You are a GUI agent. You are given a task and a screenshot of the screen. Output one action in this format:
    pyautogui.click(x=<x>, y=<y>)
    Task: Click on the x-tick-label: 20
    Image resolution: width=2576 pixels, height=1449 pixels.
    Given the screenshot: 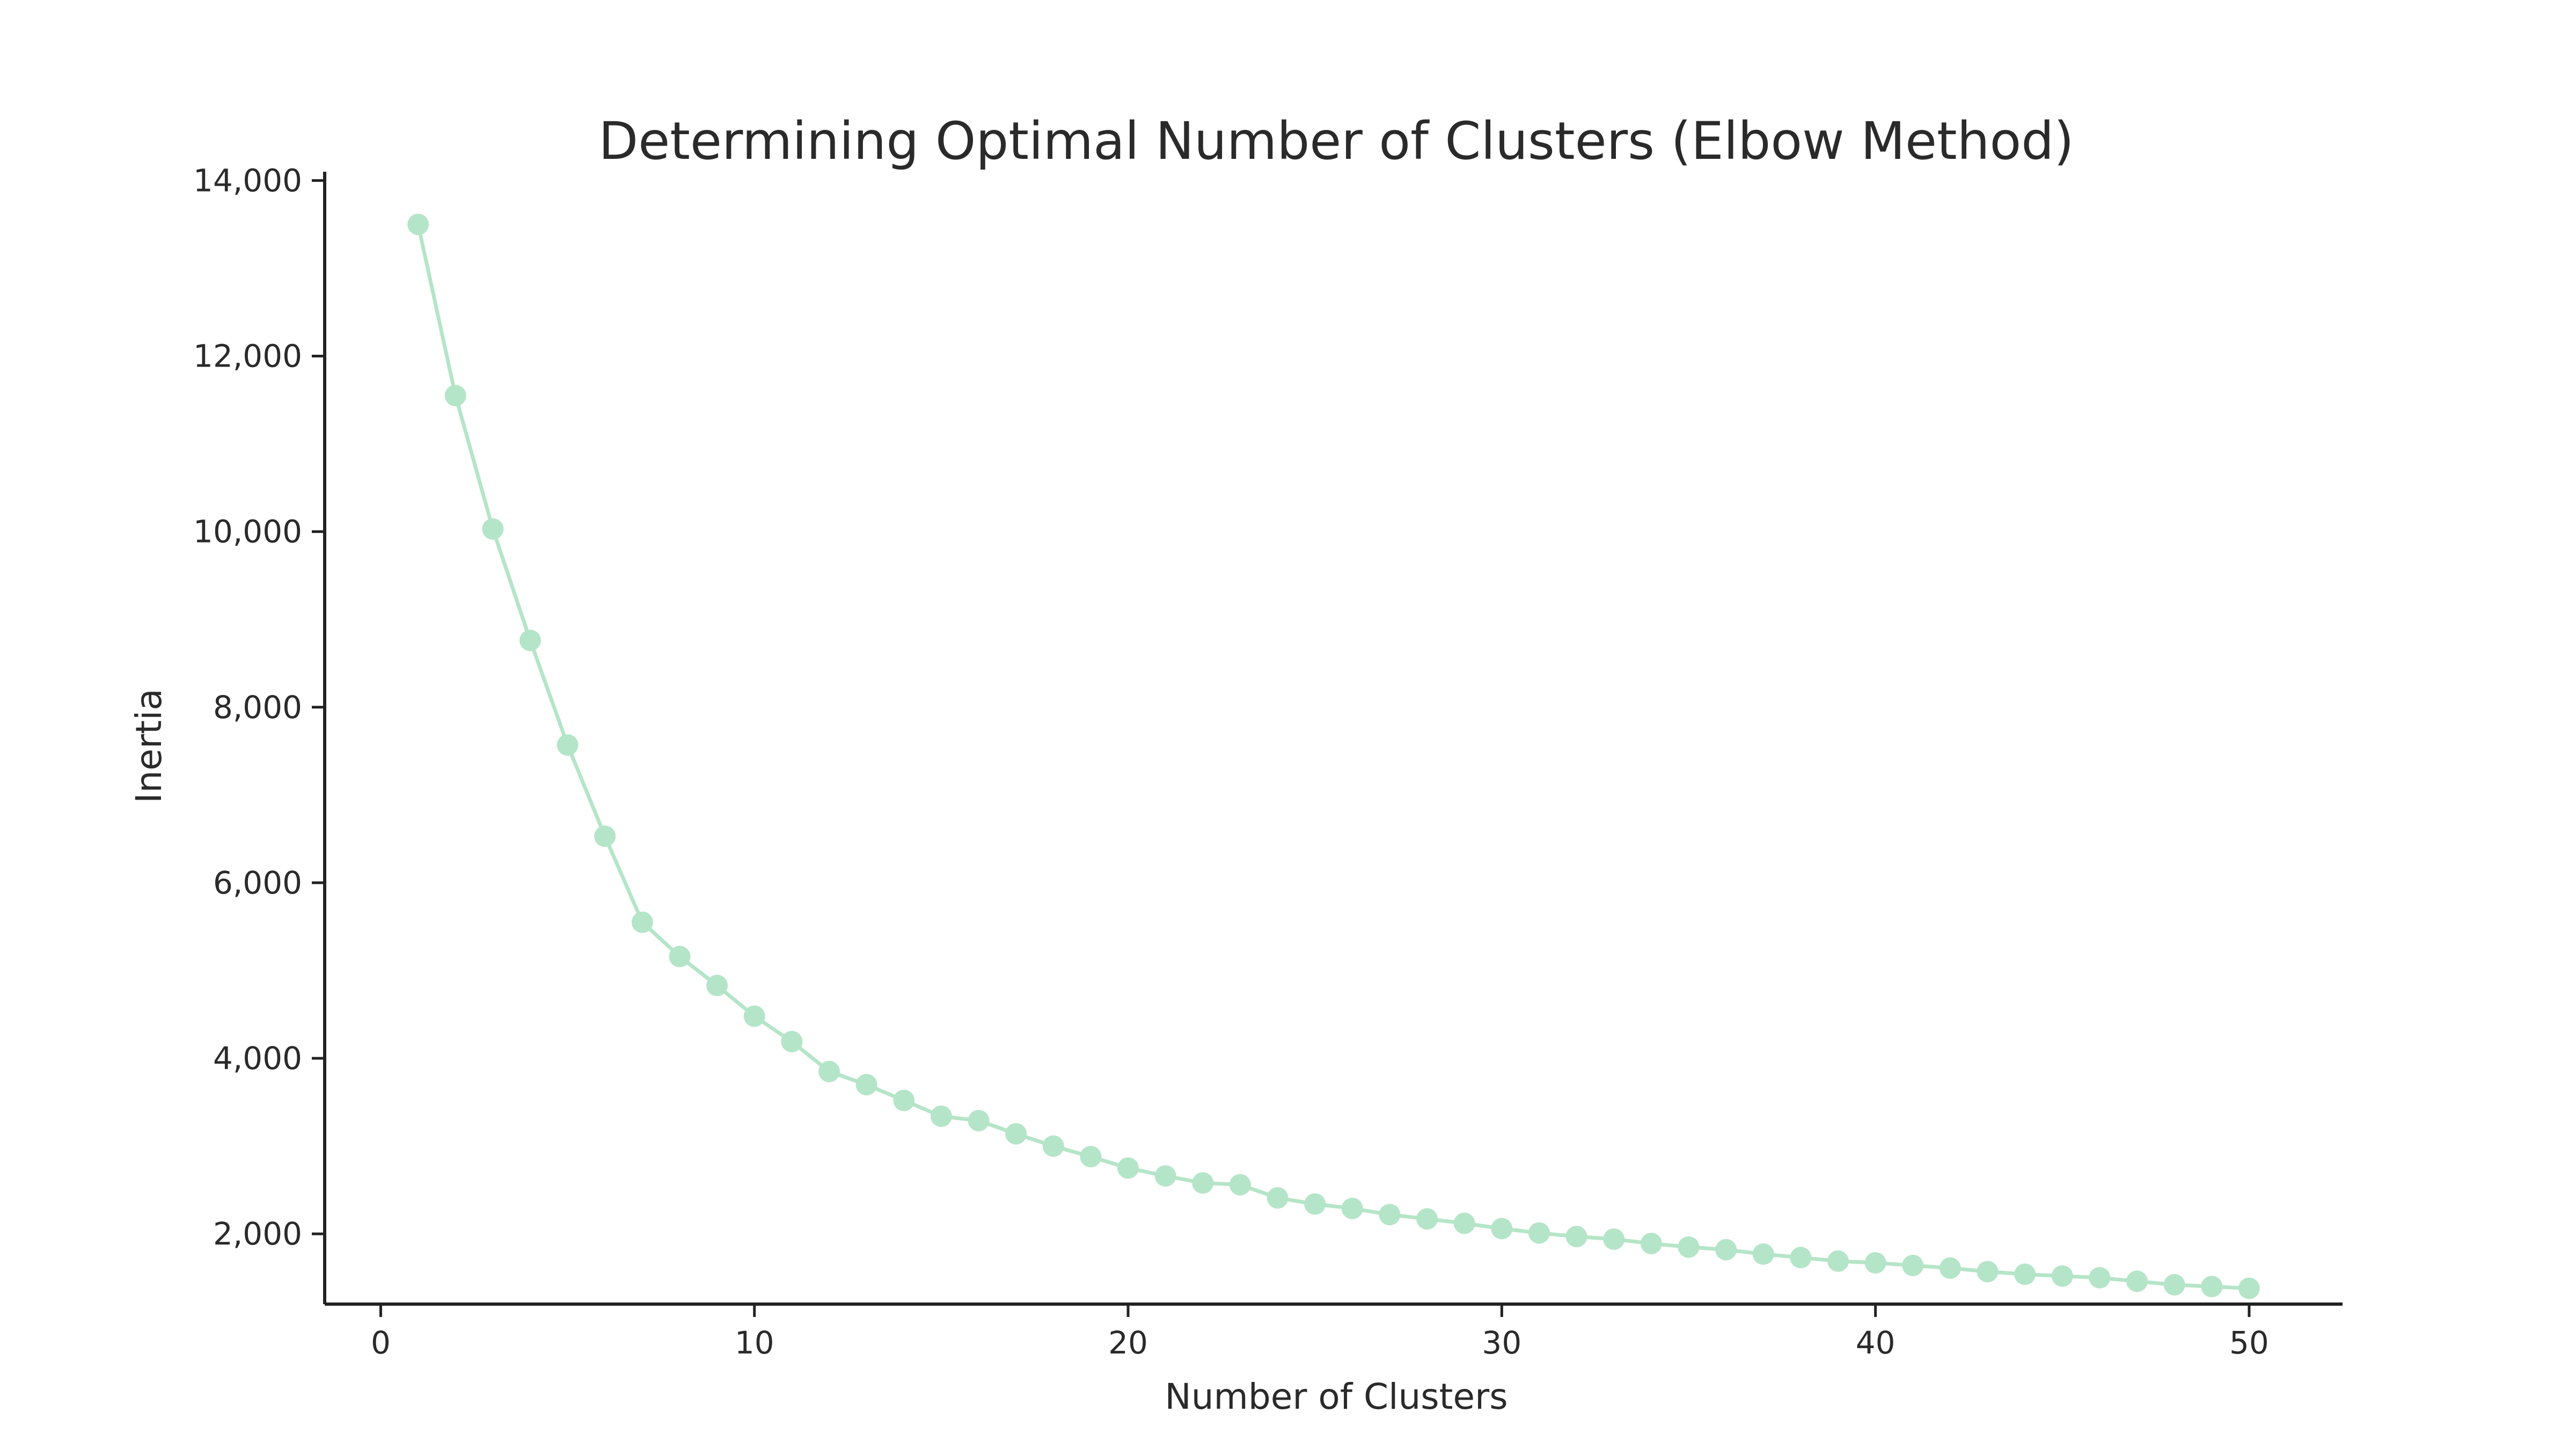 What is the action you would take?
    pyautogui.click(x=1128, y=1342)
    